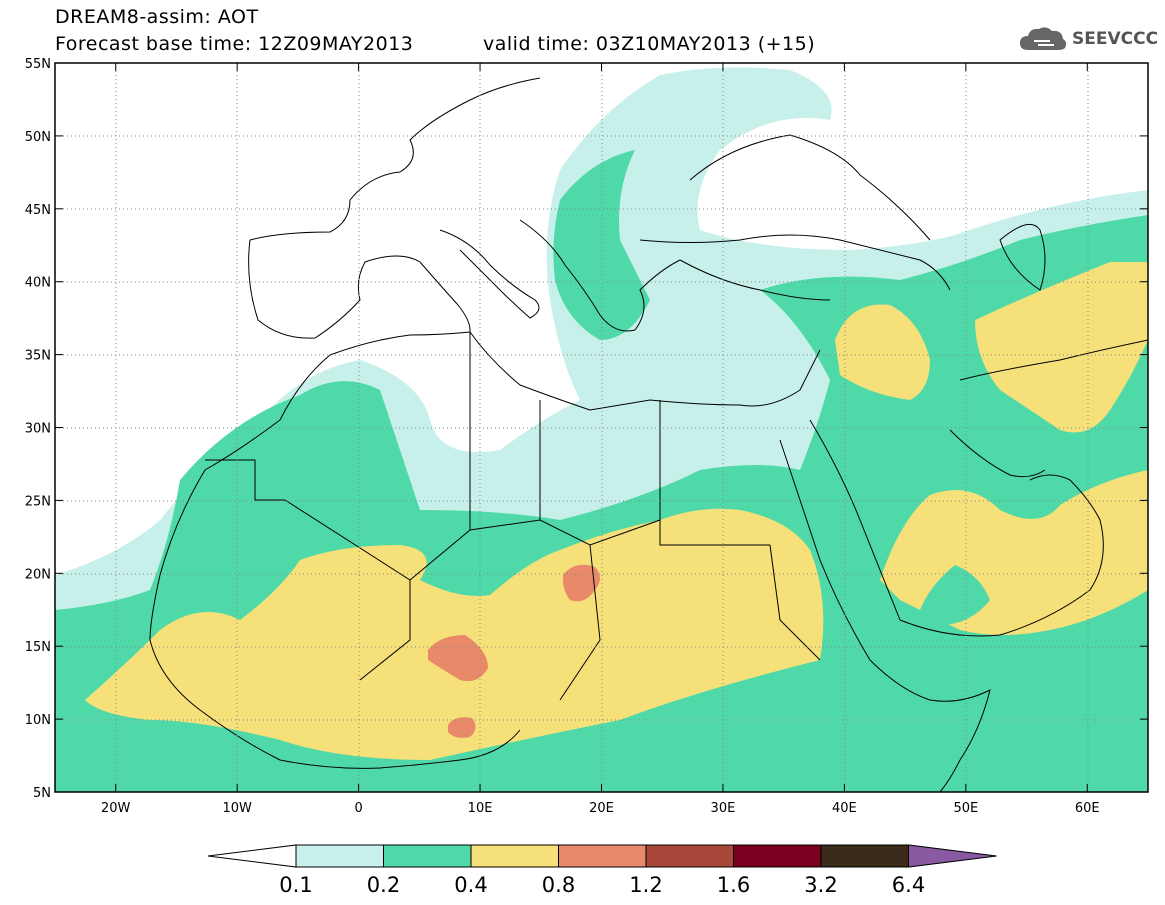 The width and height of the screenshot is (1165, 905). I want to click on aot-contour-0.8-chad, so click(581, 583).